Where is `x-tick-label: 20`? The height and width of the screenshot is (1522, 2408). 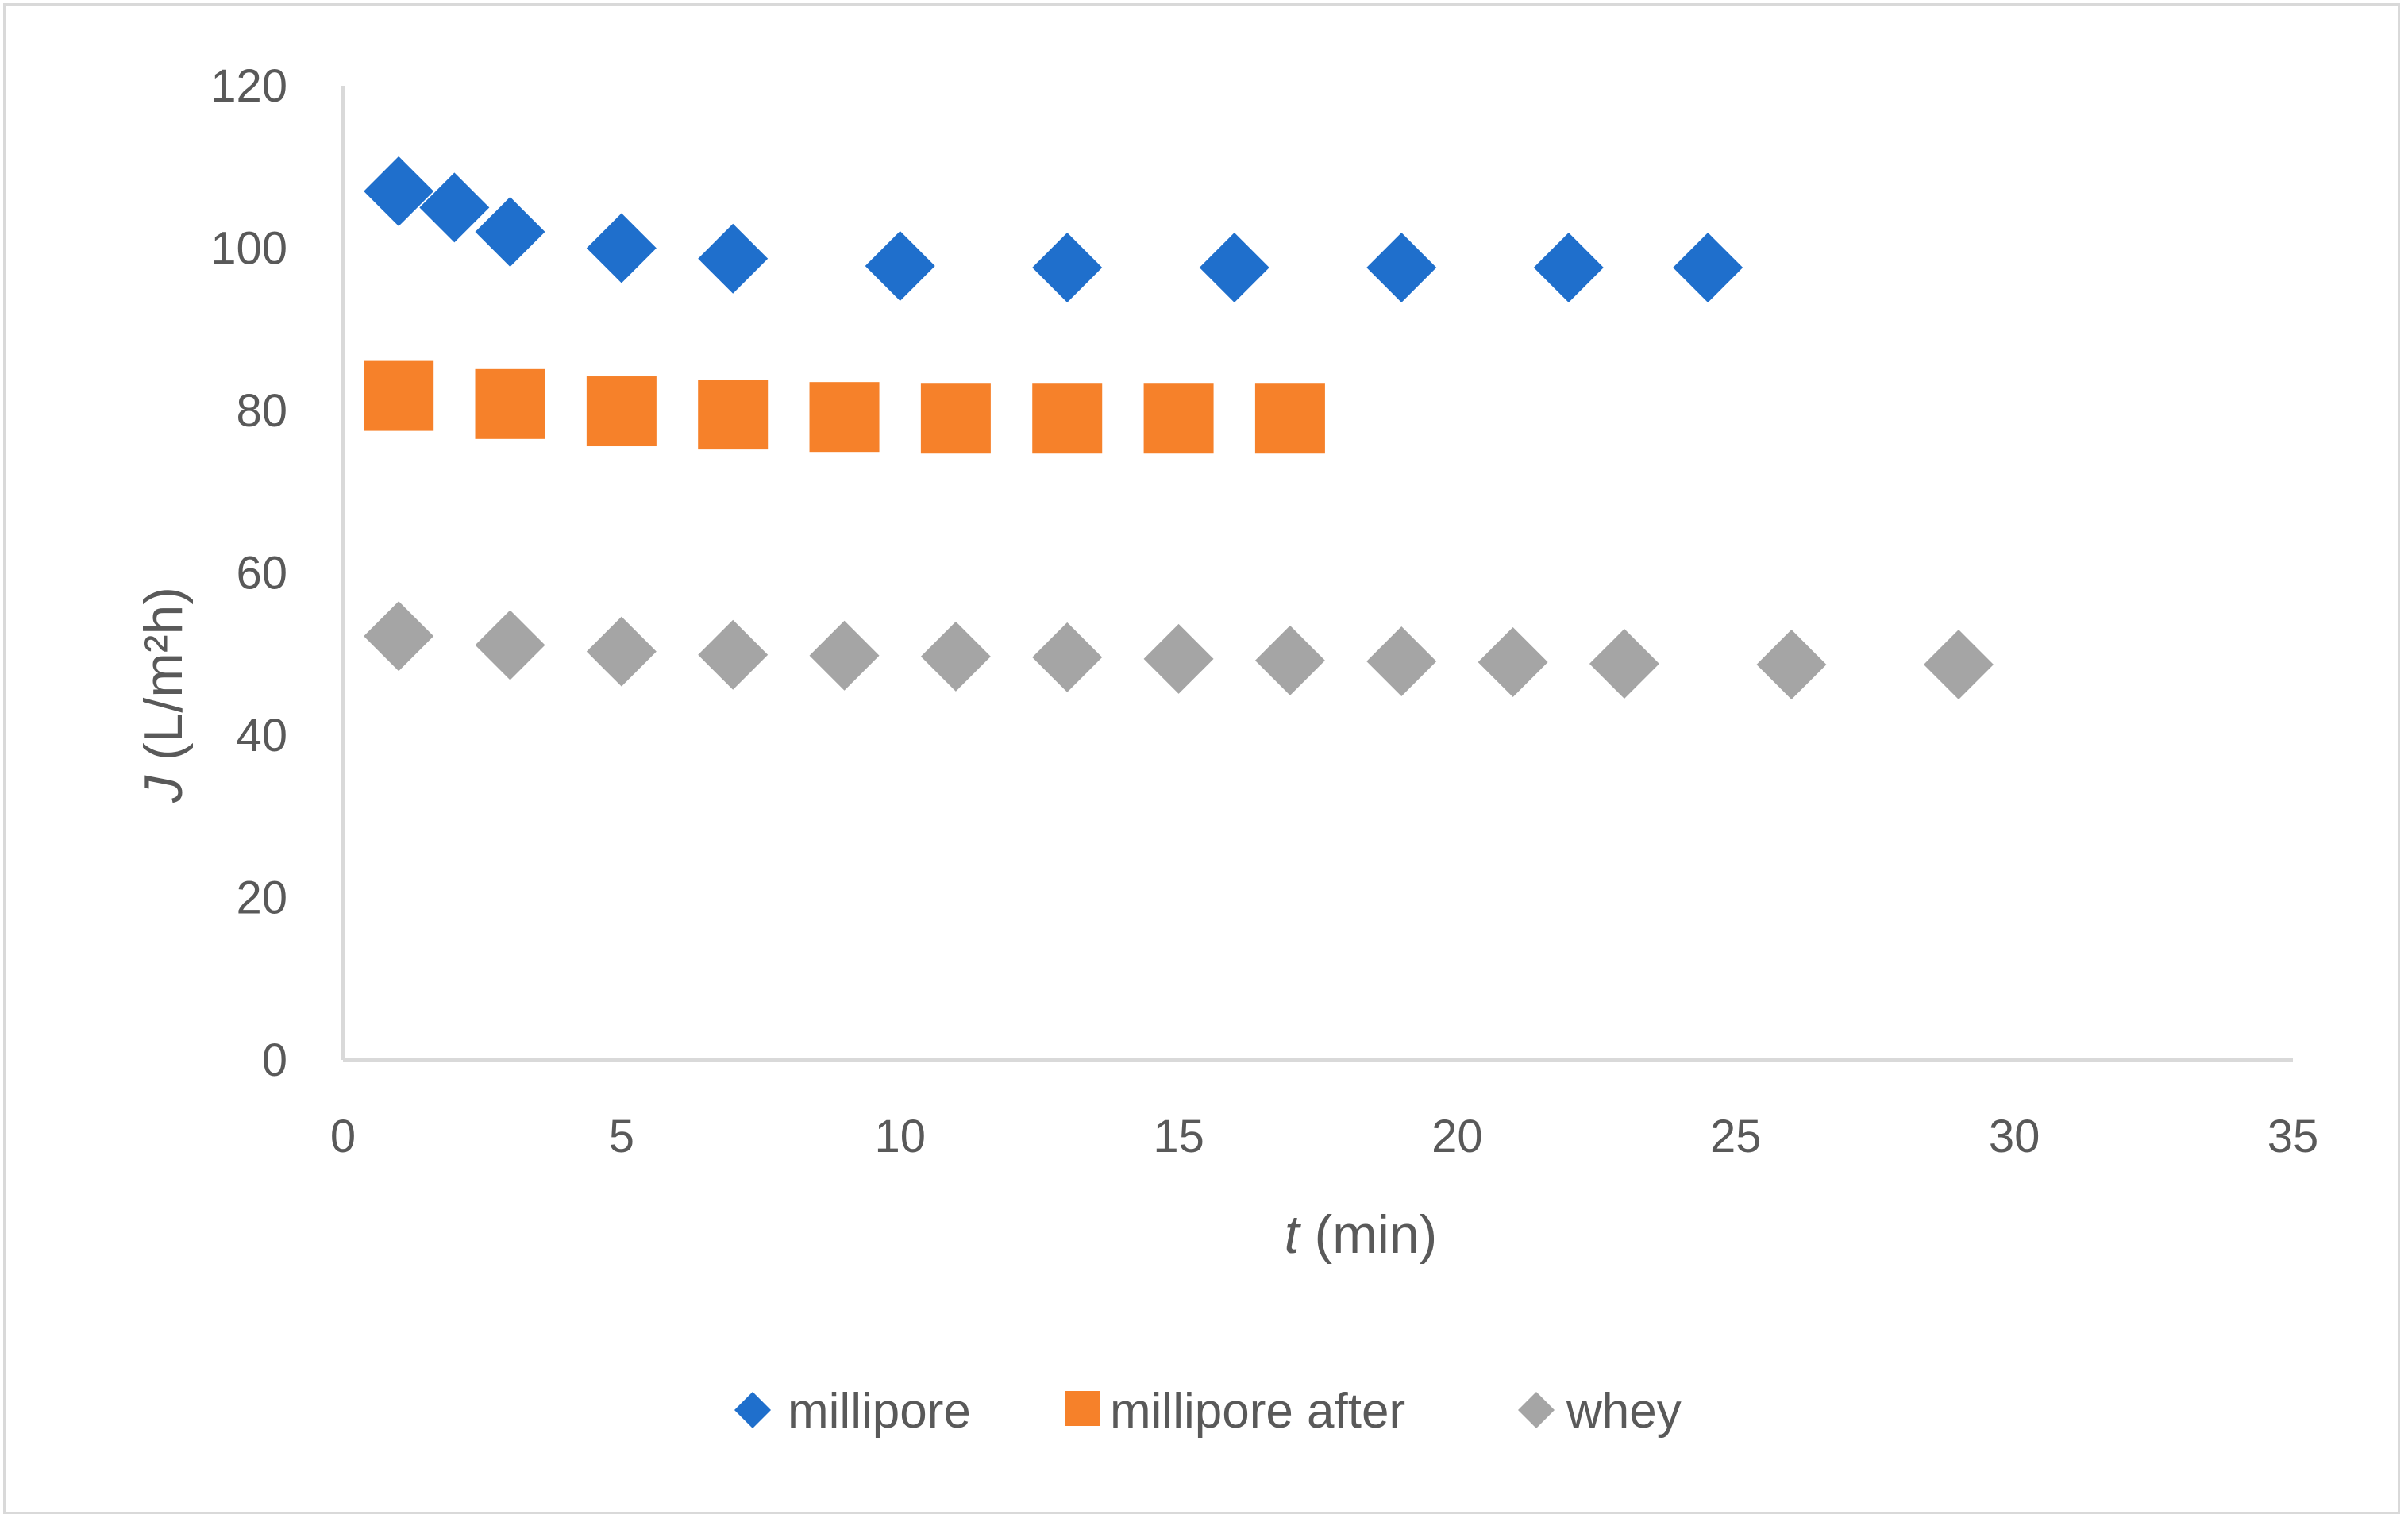
x-tick-label: 20 is located at coordinates (1457, 1136).